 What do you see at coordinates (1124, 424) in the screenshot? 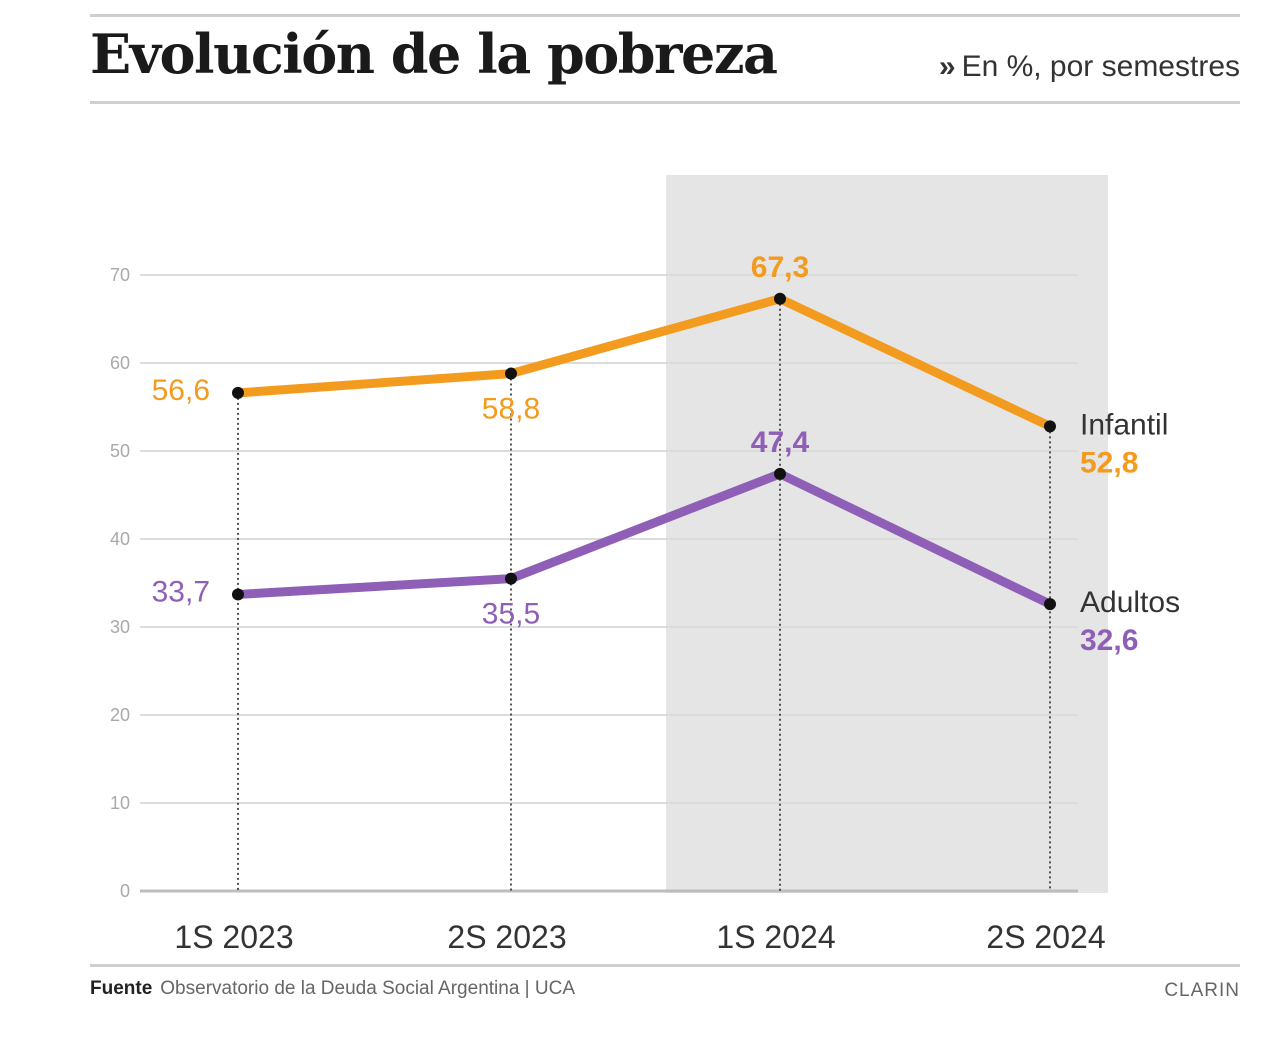
I see `legend-label-infantil: Infantil` at bounding box center [1124, 424].